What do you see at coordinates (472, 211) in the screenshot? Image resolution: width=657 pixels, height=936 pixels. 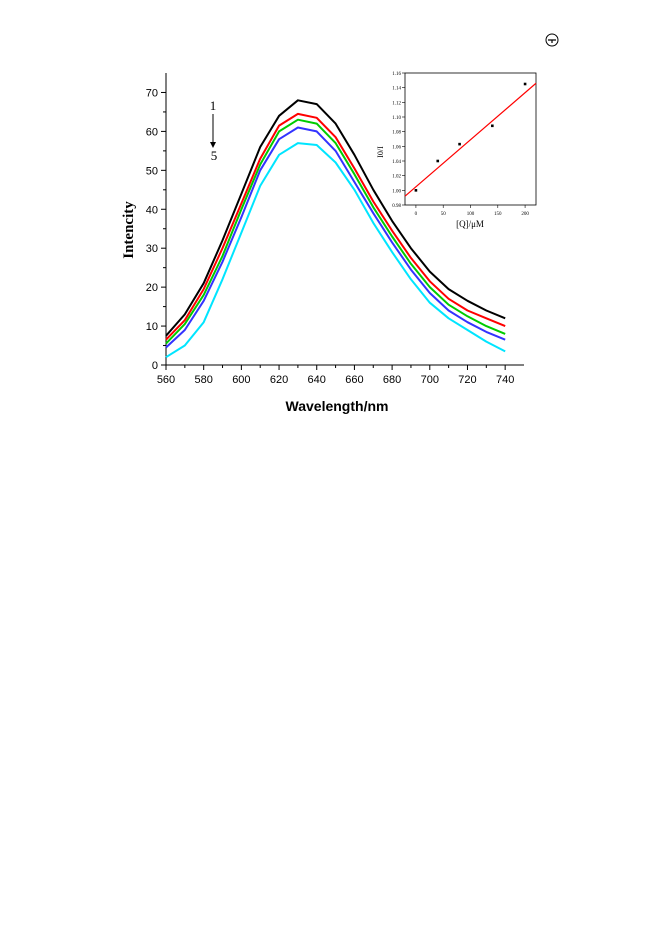 I see `inset-x-ticks: 0 50 100 150 200` at bounding box center [472, 211].